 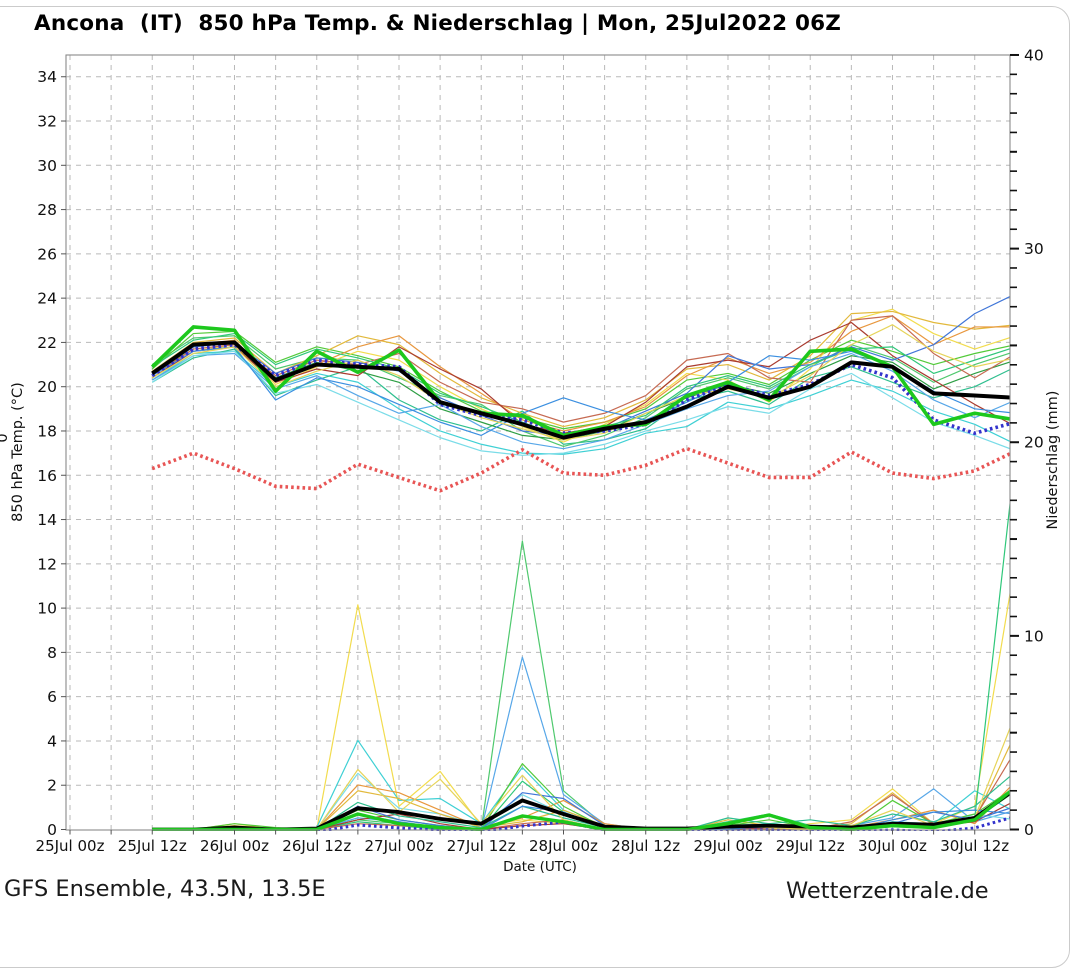 I want to click on x-axis-label: Date (UTC), so click(x=540, y=867).